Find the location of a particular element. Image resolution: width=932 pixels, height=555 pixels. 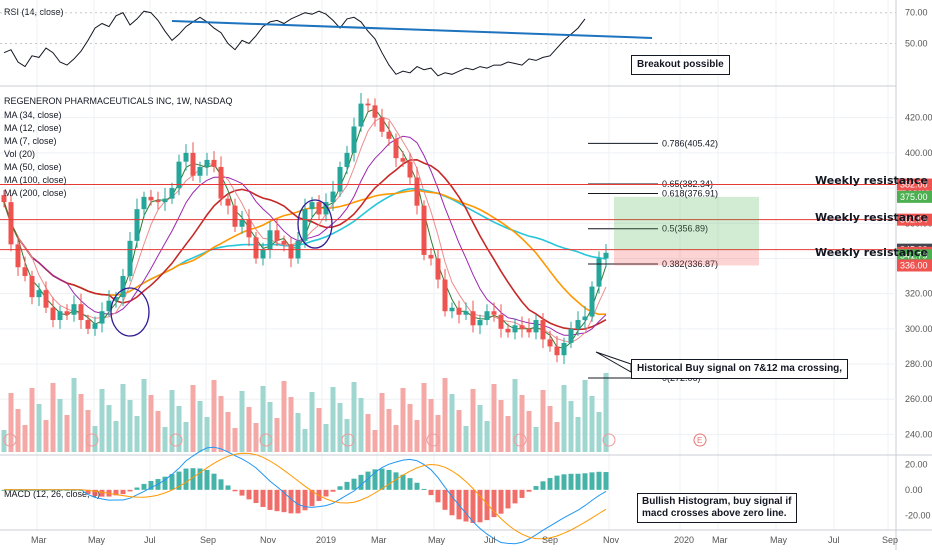

price-tick-label: 420.00 is located at coordinates (918, 118).